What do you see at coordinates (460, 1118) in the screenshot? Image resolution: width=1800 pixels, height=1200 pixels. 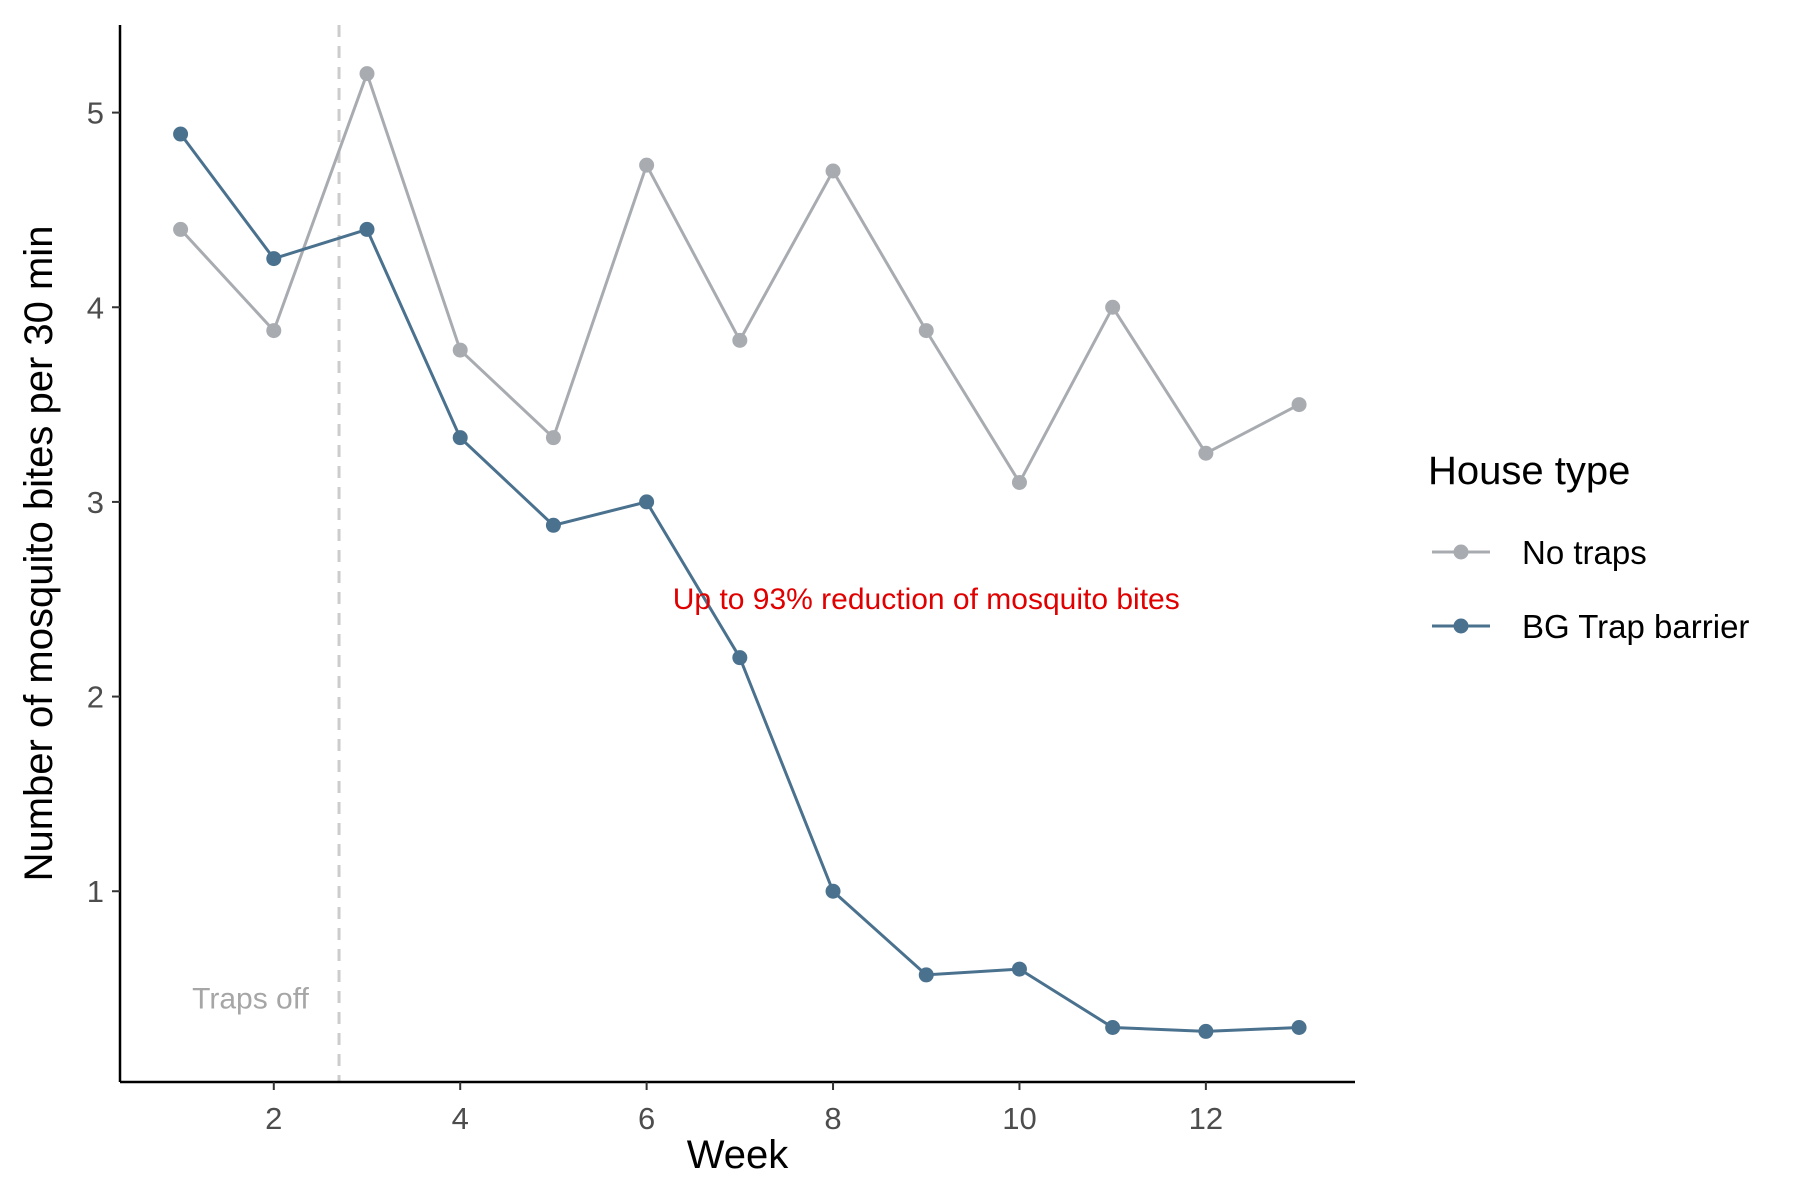 I see `x-tick-label: 4` at bounding box center [460, 1118].